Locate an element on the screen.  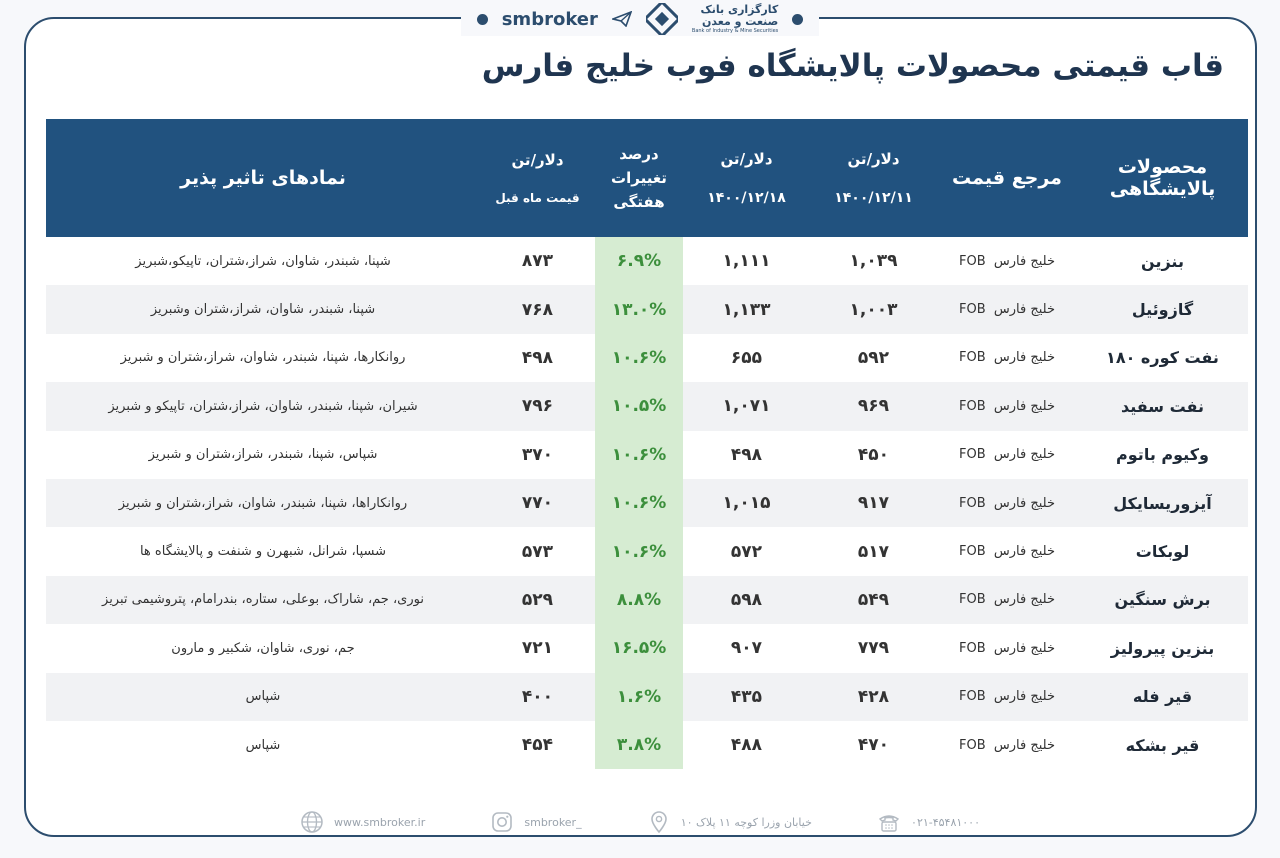
cell-price1: ۴۷۰ is located at coordinates (873, 745).